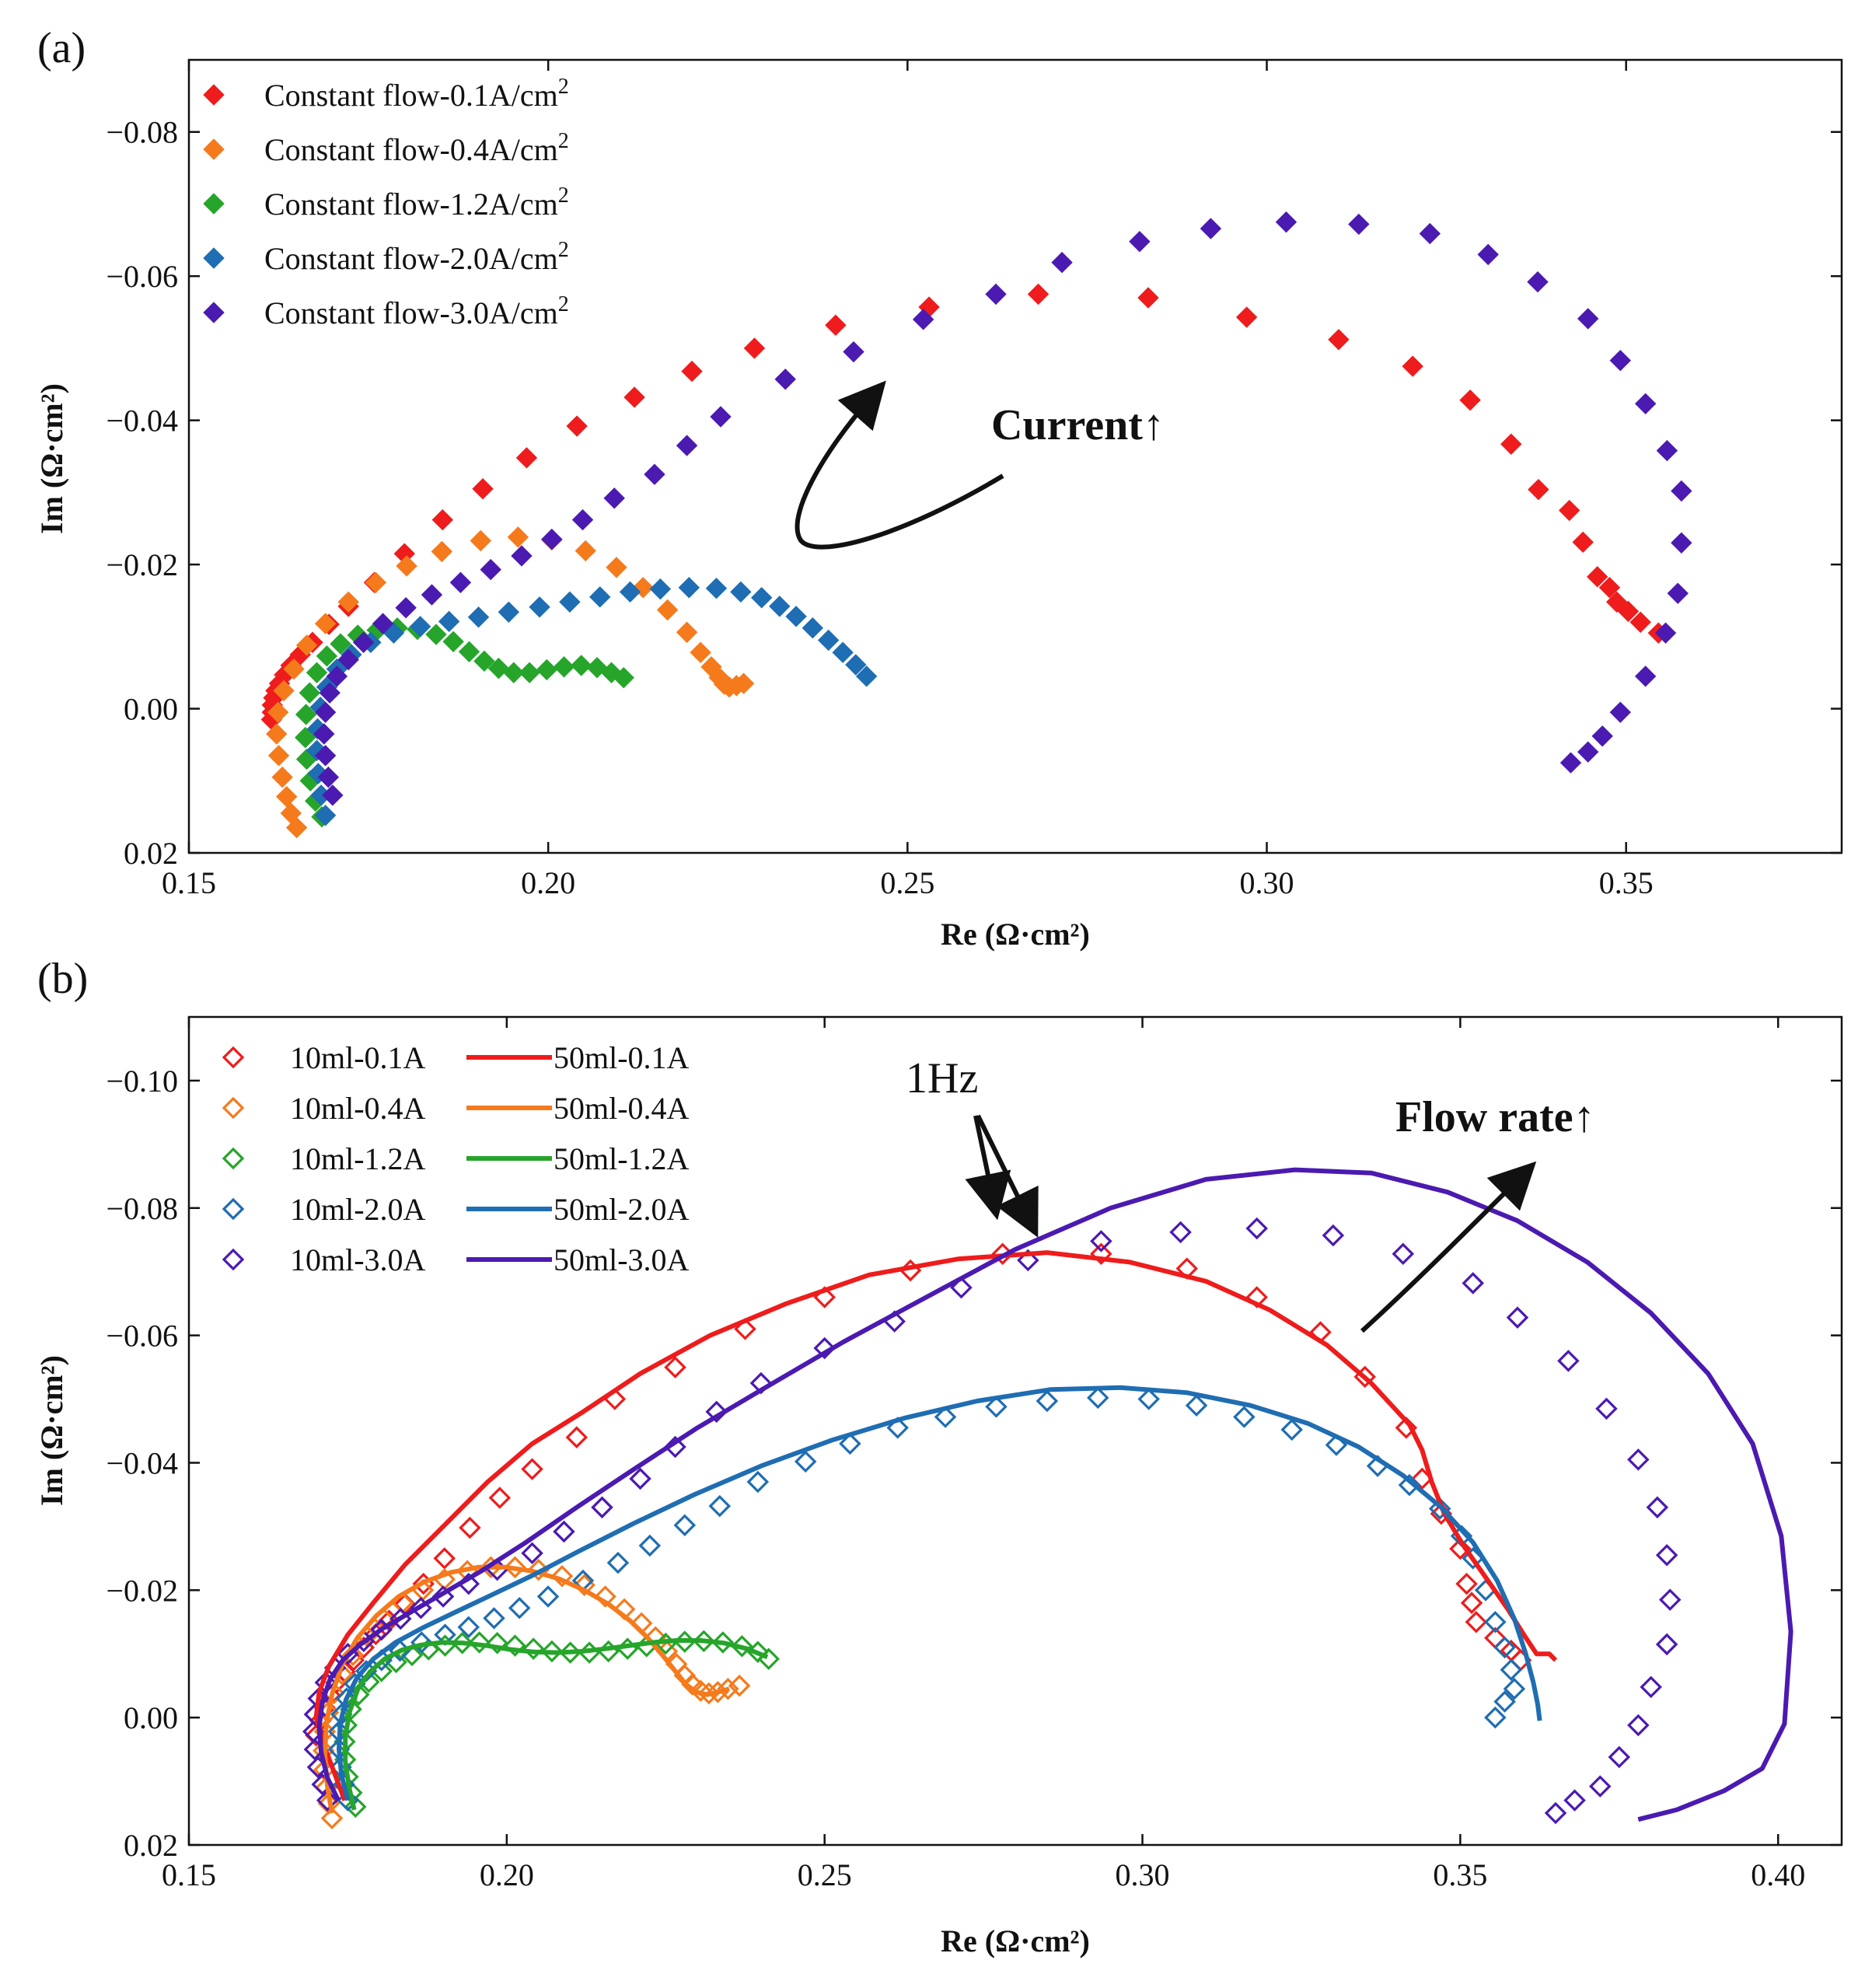 The height and width of the screenshot is (1988, 1865). I want to click on series-50ml-1.2A, so click(556, 1725).